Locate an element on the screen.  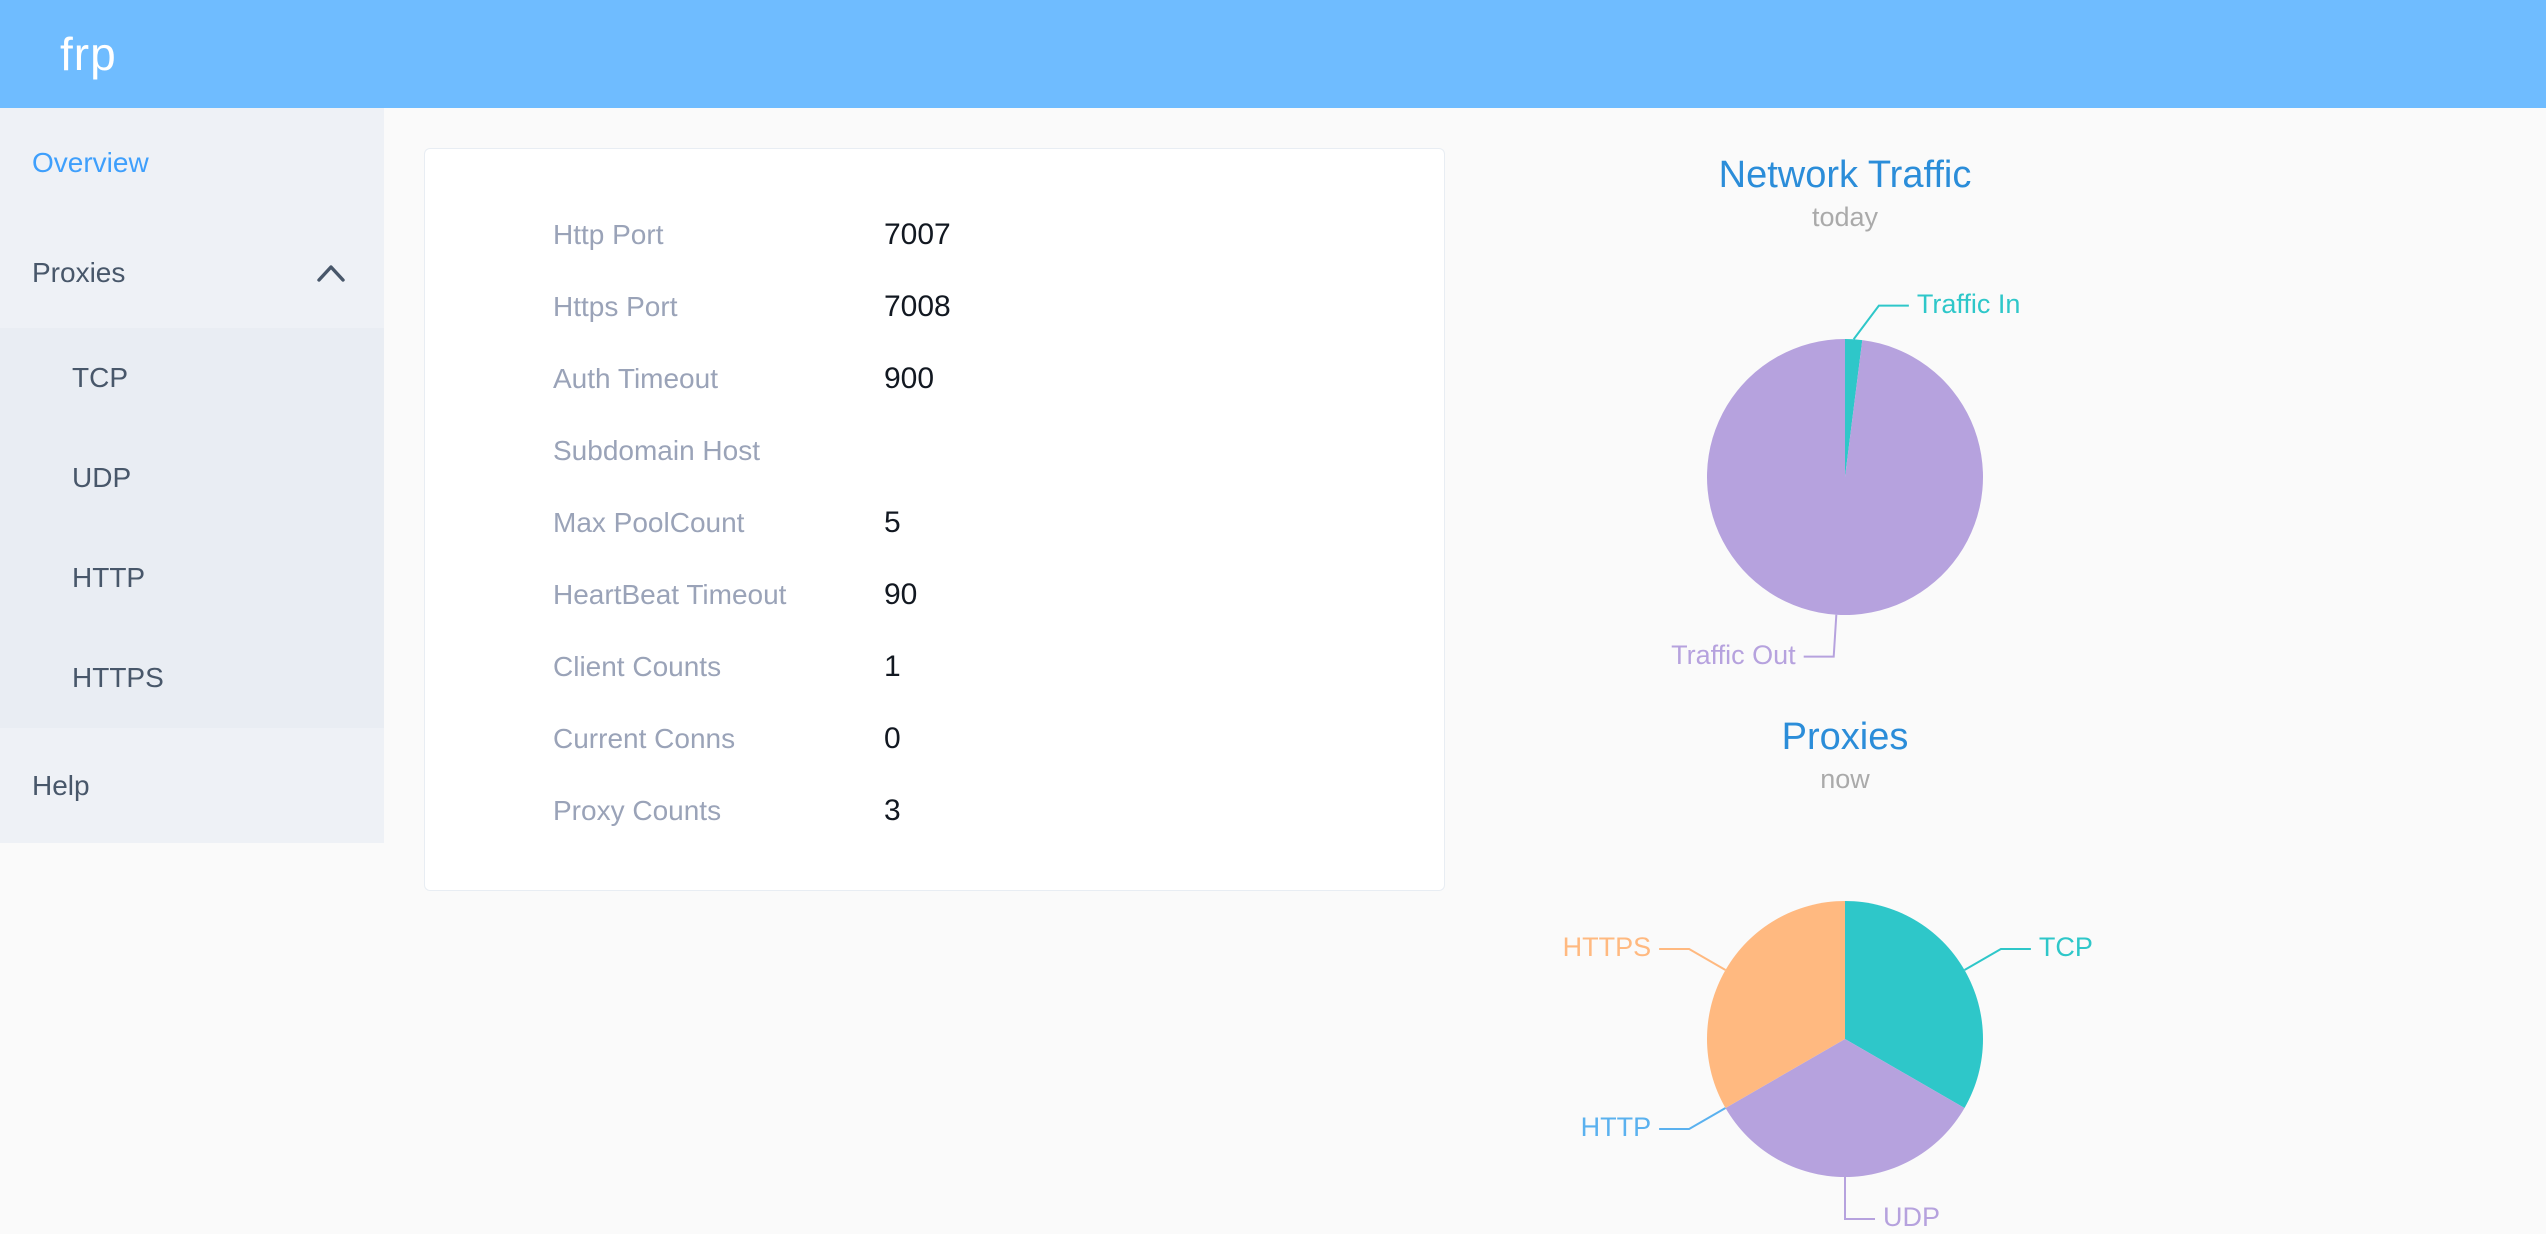
proxies-pie: TCP UDP HTTP HTTPS is located at coordinates (1828, 1066).